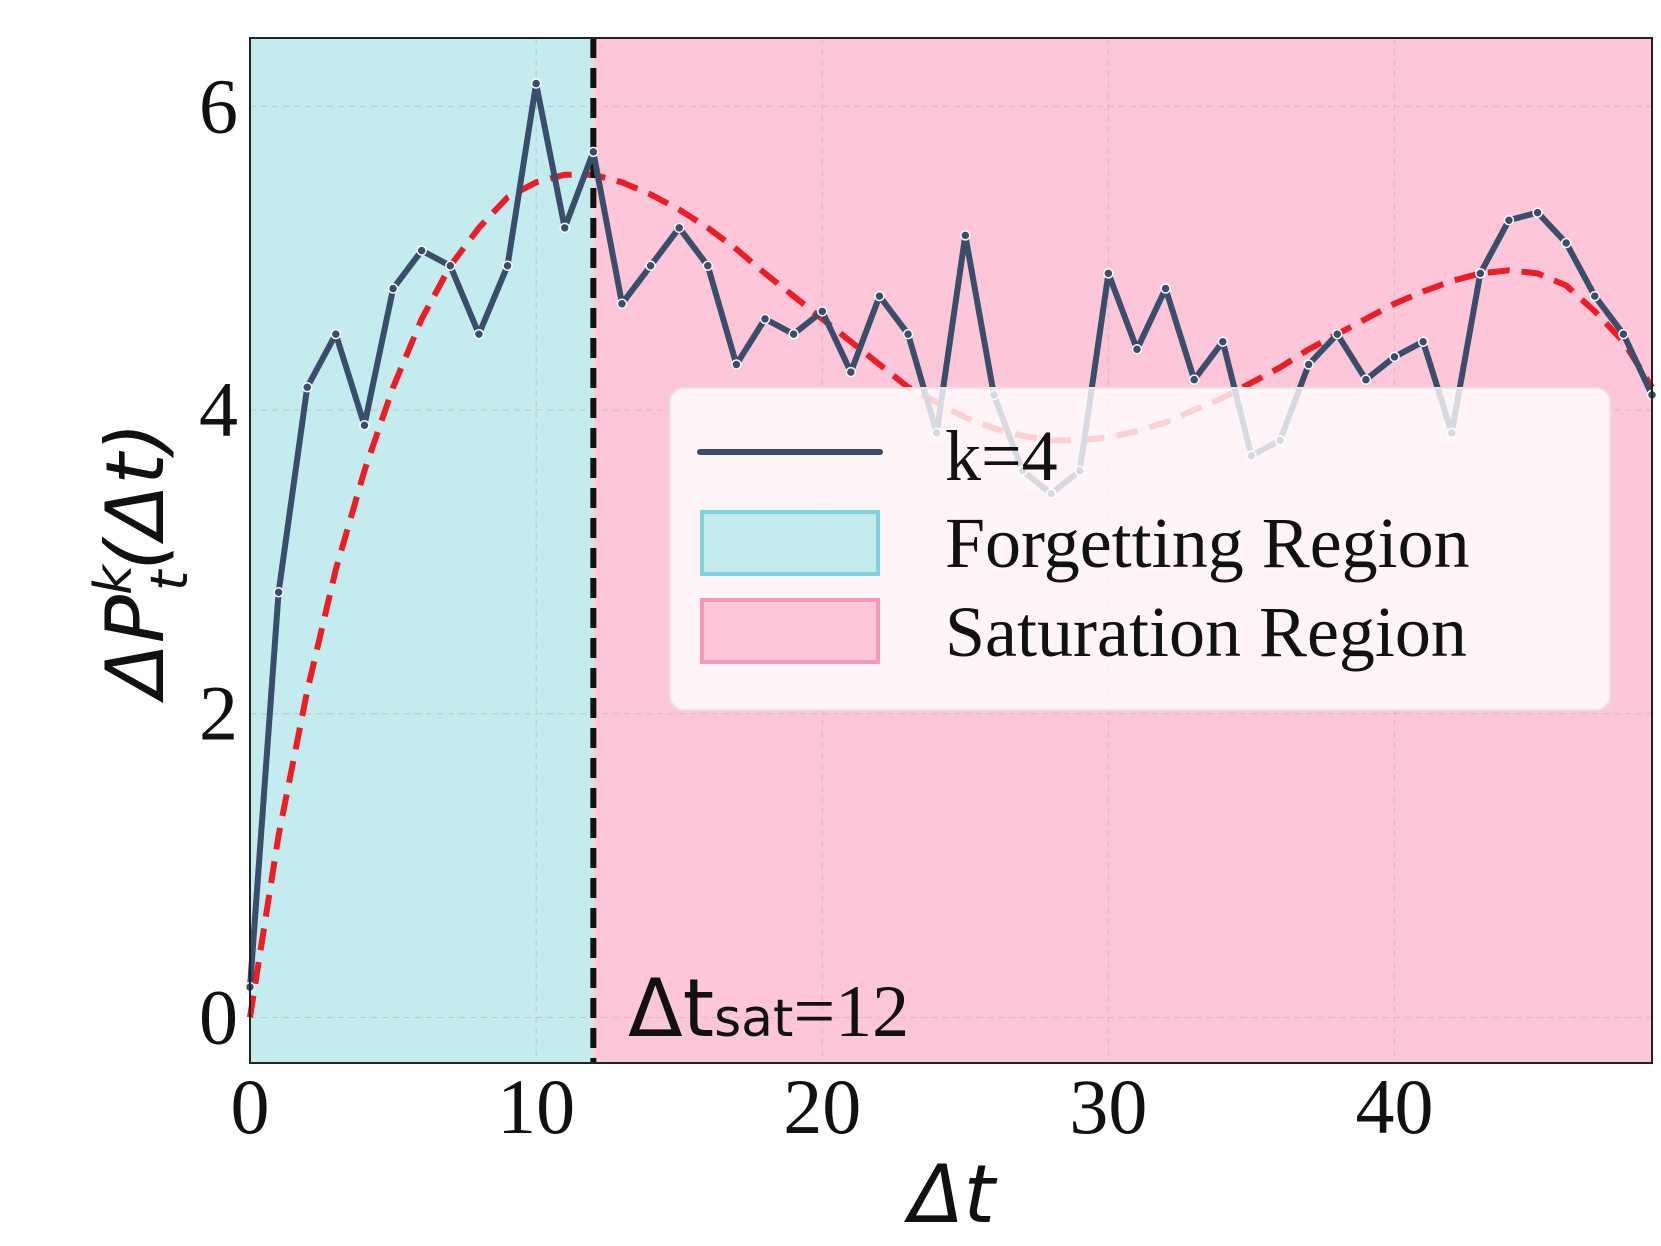 This screenshot has width=1661, height=1246. What do you see at coordinates (1207, 543) in the screenshot?
I see `legend-label-forgetting: Forgetting Region` at bounding box center [1207, 543].